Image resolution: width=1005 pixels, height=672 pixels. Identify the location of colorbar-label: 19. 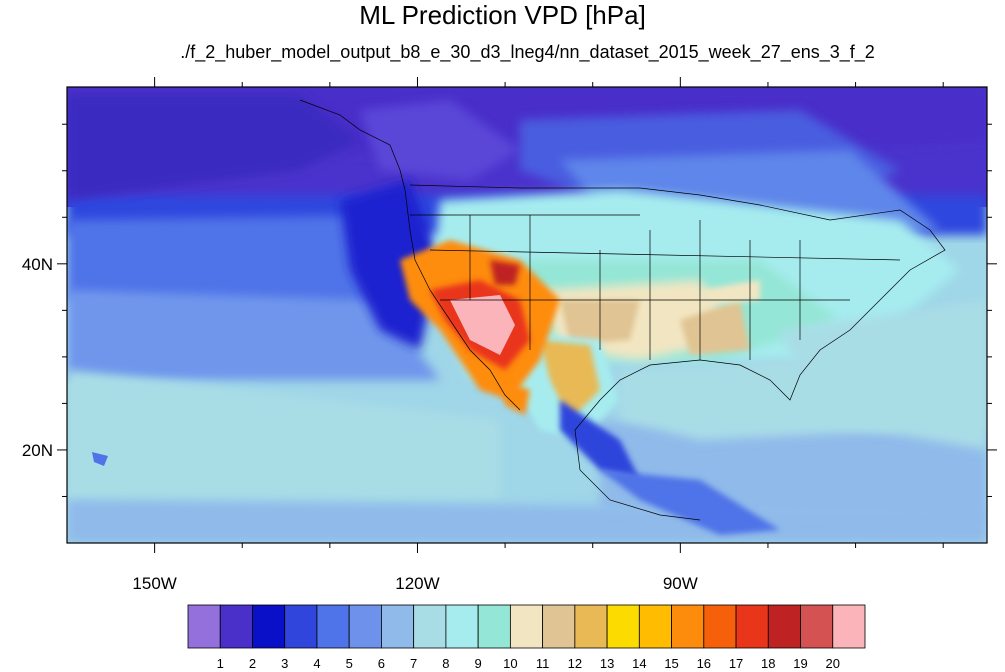
(800, 663).